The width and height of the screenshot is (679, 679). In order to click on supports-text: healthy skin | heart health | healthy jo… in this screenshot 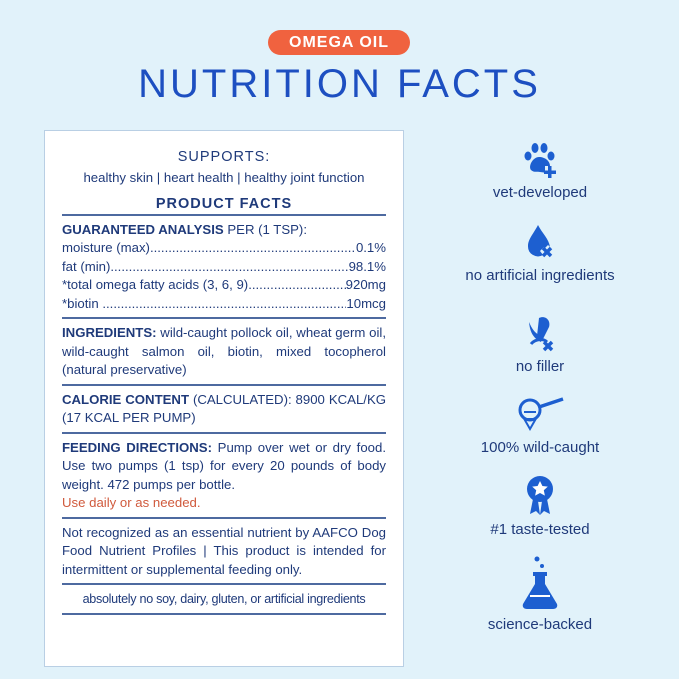, I will do `click(224, 177)`.